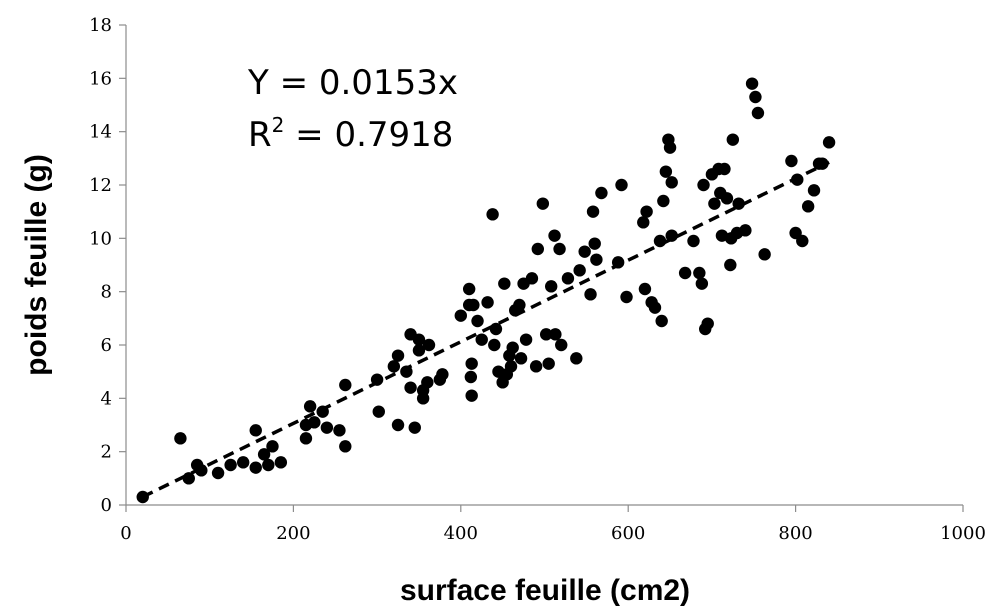 Image resolution: width=992 pixels, height=609 pixels. Describe the element at coordinates (350, 134) in the screenshot. I see `r-squared-label: R2 = 0.7918` at that location.